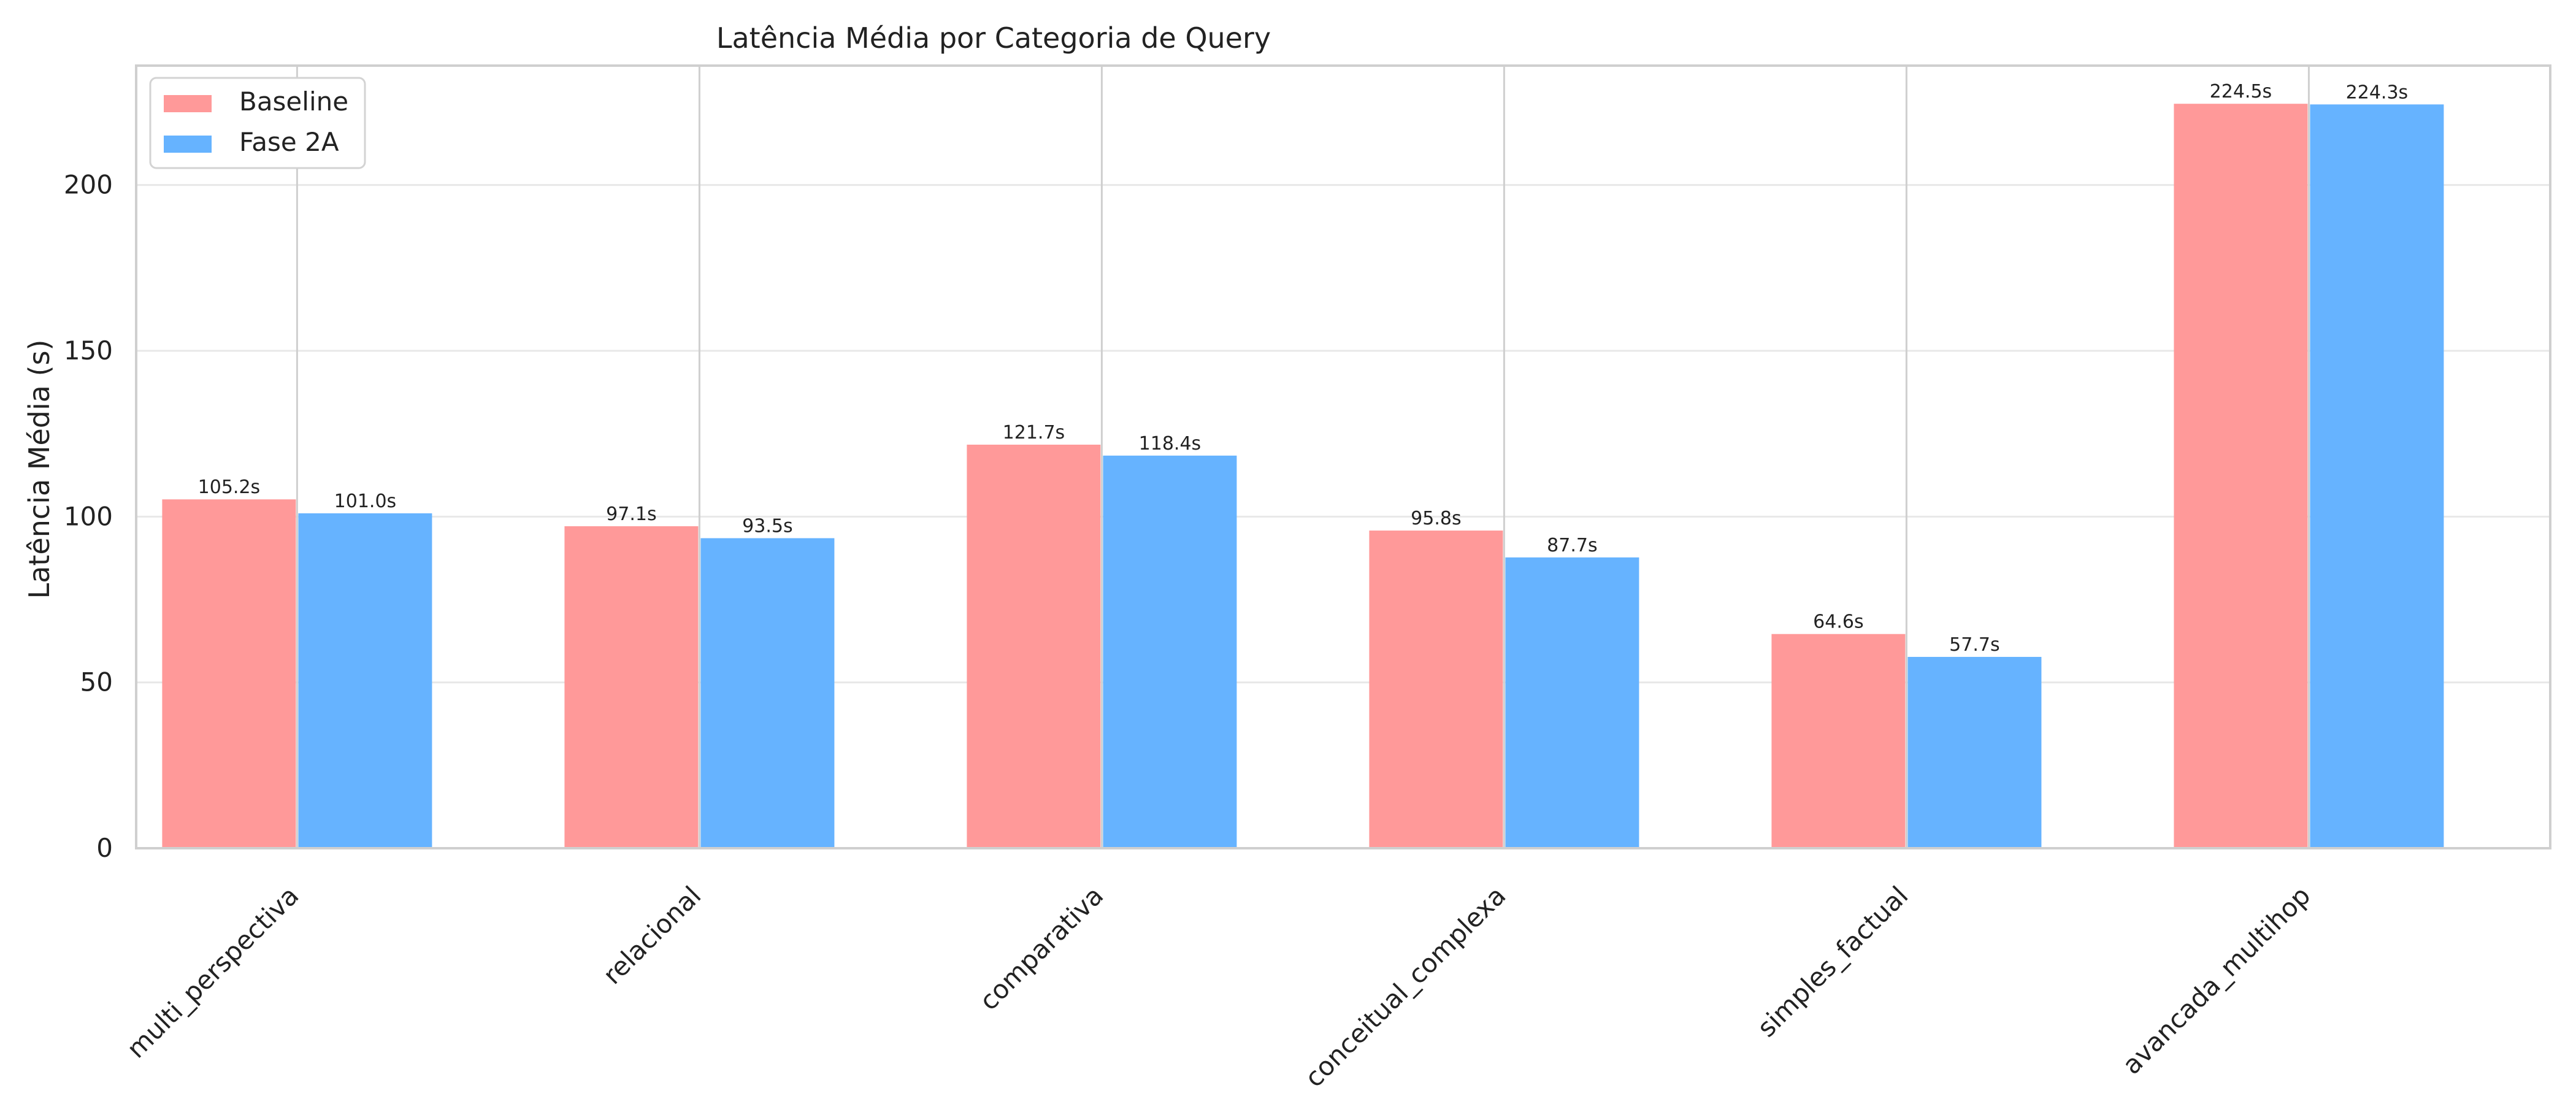  Describe the element at coordinates (1034, 646) in the screenshot. I see `bar-baseline-comparativa` at that location.